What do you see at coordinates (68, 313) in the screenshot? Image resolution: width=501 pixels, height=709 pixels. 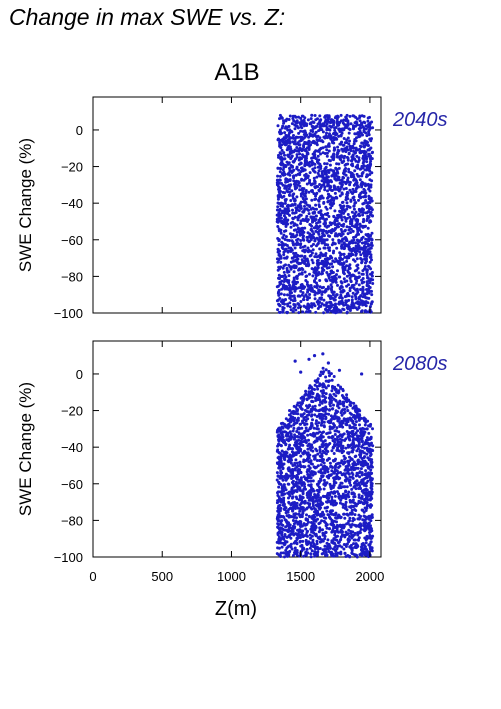 I see `y-tick-label: −100` at bounding box center [68, 313].